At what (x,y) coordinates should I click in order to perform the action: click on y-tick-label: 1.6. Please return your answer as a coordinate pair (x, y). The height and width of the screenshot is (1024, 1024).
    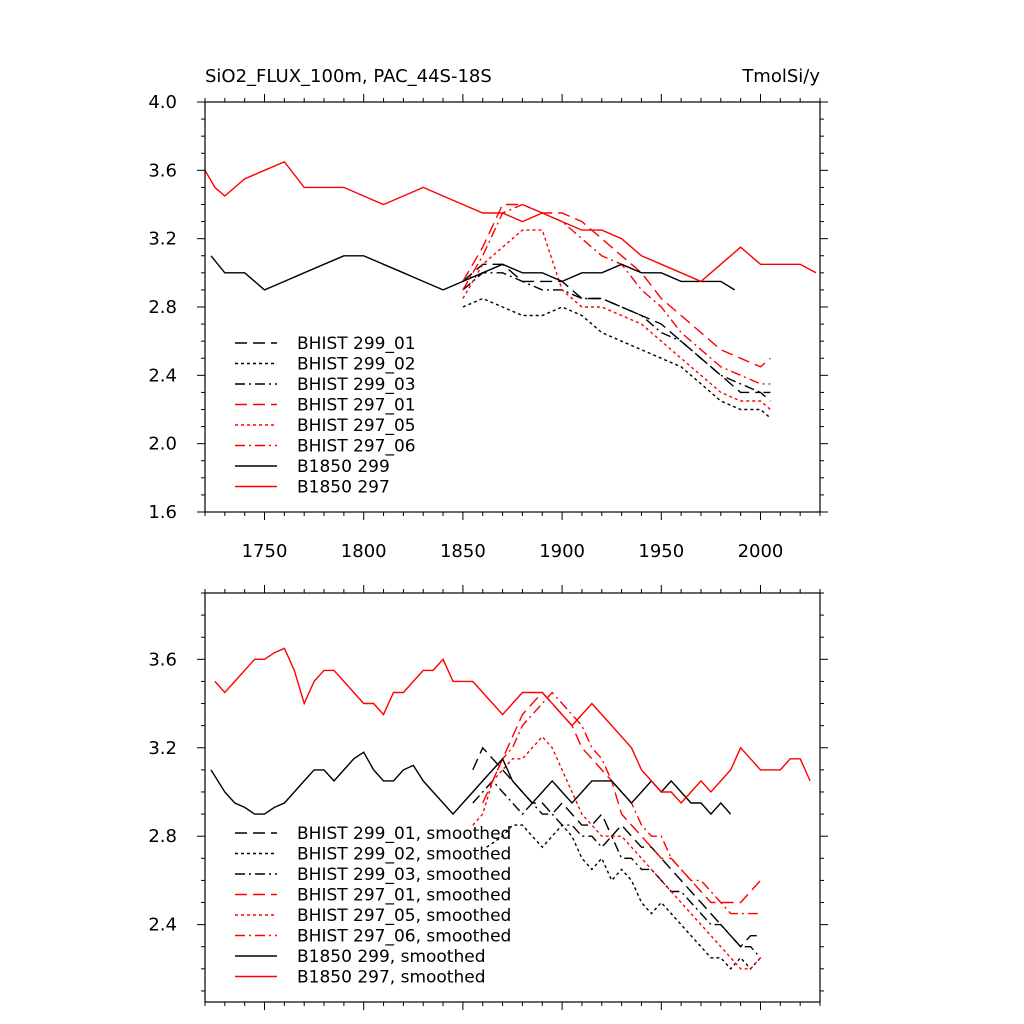
    Looking at the image, I should click on (162, 512).